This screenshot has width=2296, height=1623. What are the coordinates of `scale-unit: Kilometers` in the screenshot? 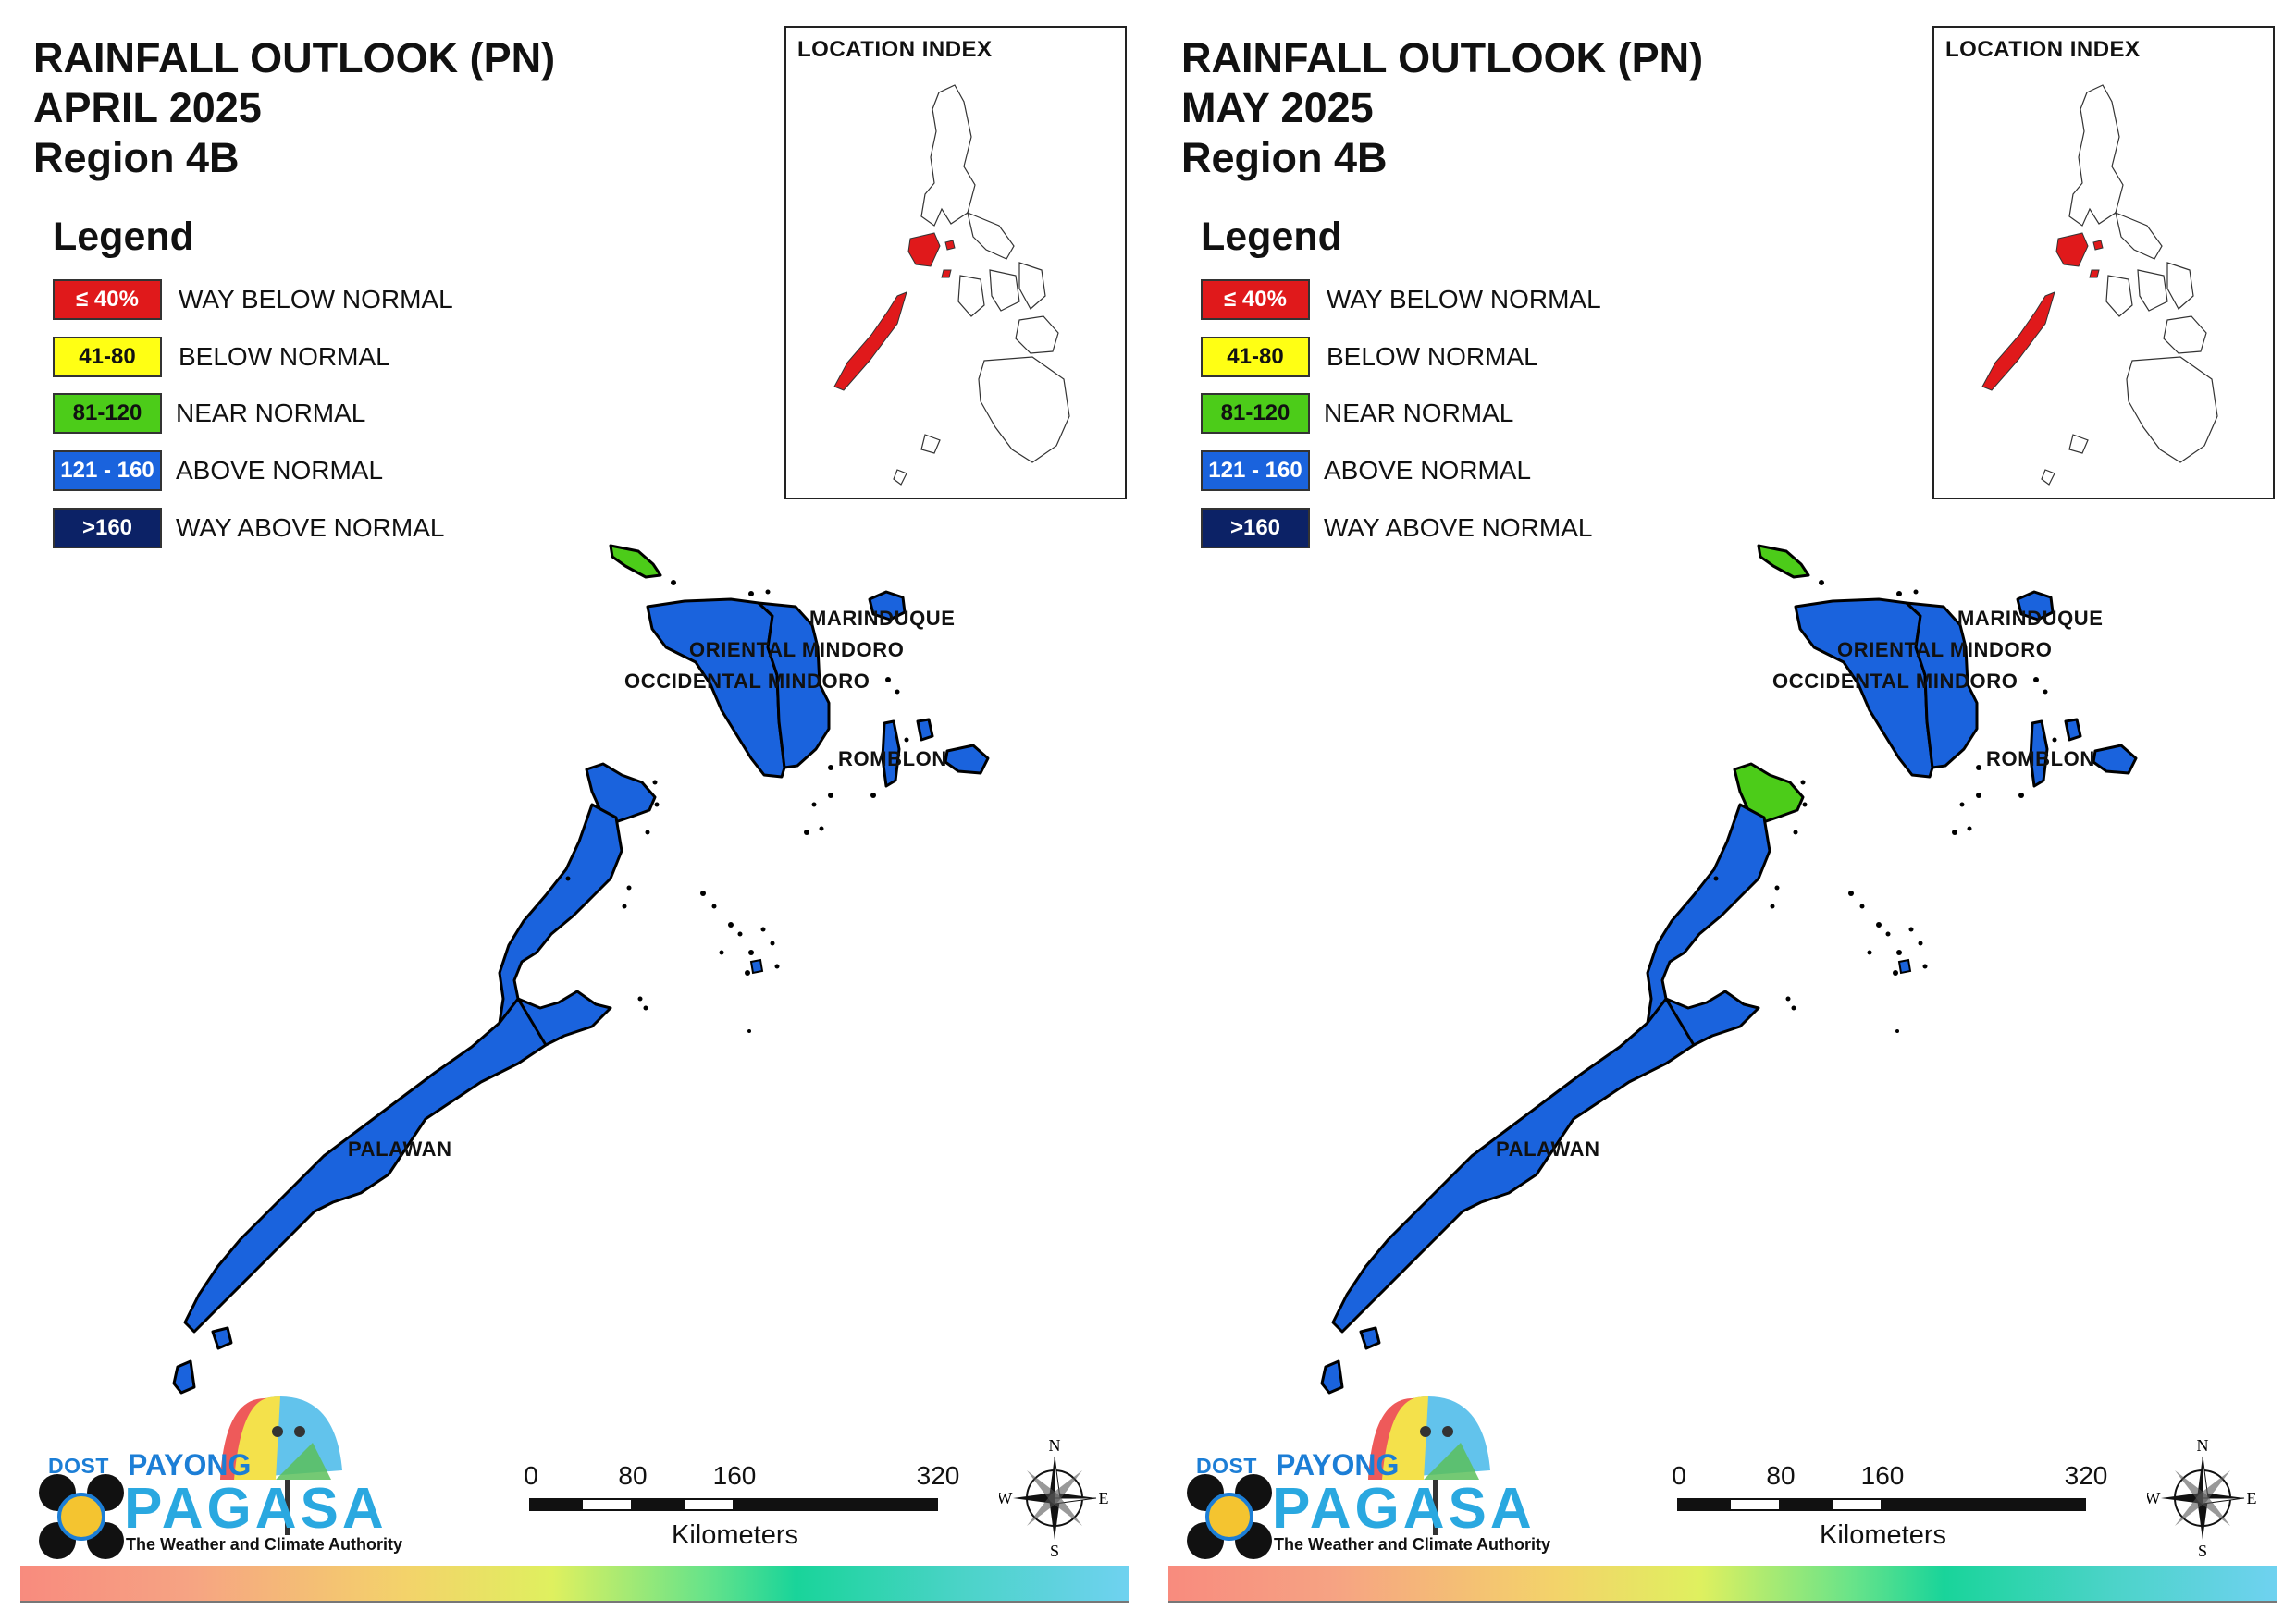 It's located at (1883, 1535).